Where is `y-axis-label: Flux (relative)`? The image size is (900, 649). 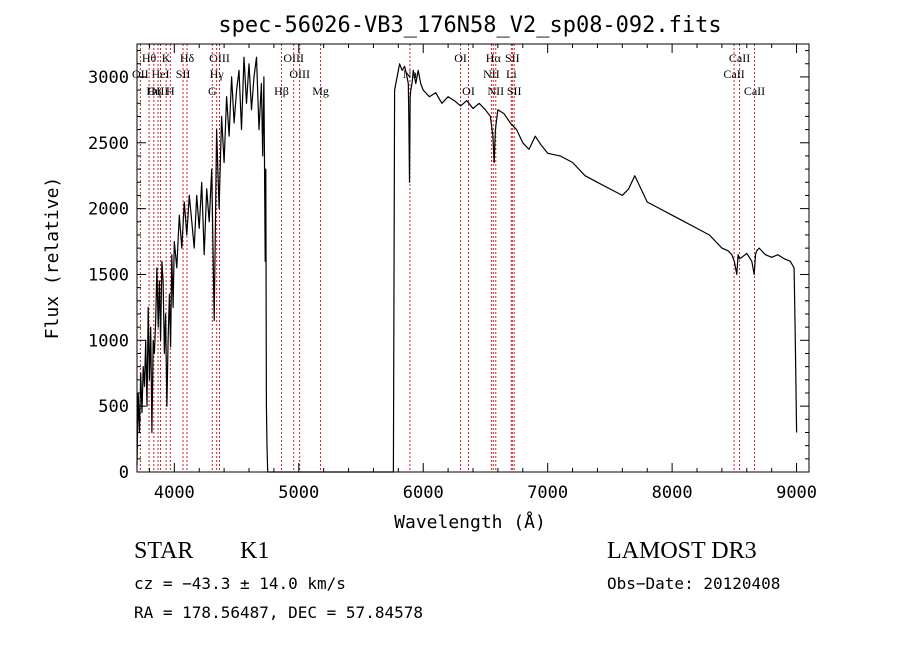 y-axis-label: Flux (relative) is located at coordinates (52, 258).